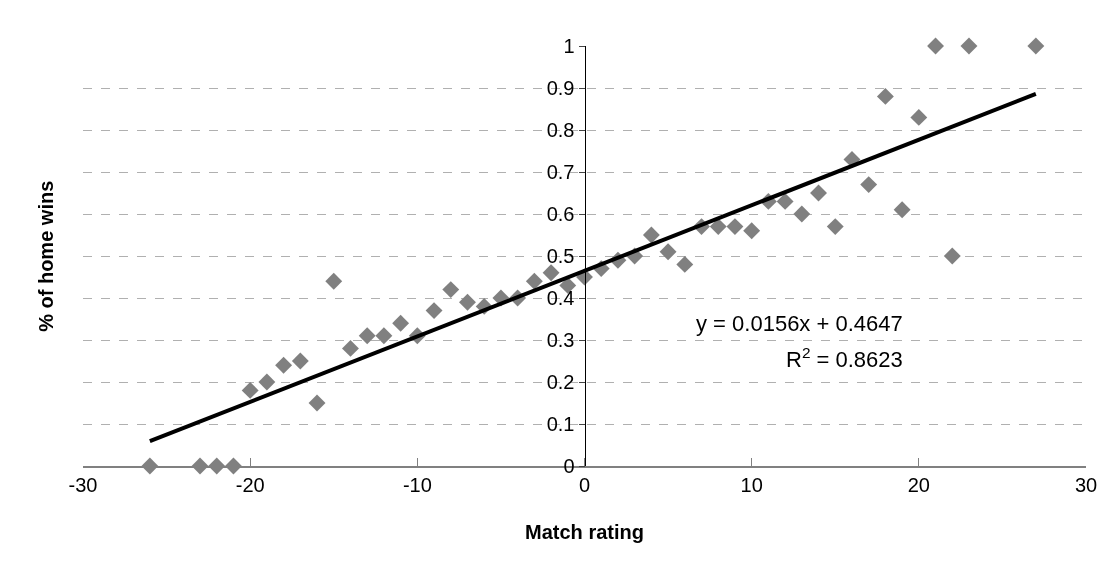 The width and height of the screenshot is (1109, 584). Describe the element at coordinates (918, 485) in the screenshot. I see `x-tick-label: 20` at that location.